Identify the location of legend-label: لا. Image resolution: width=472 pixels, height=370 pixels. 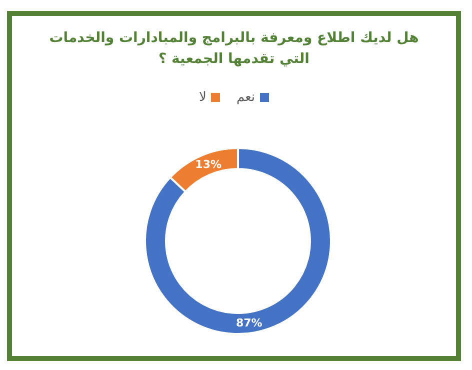
(202, 97).